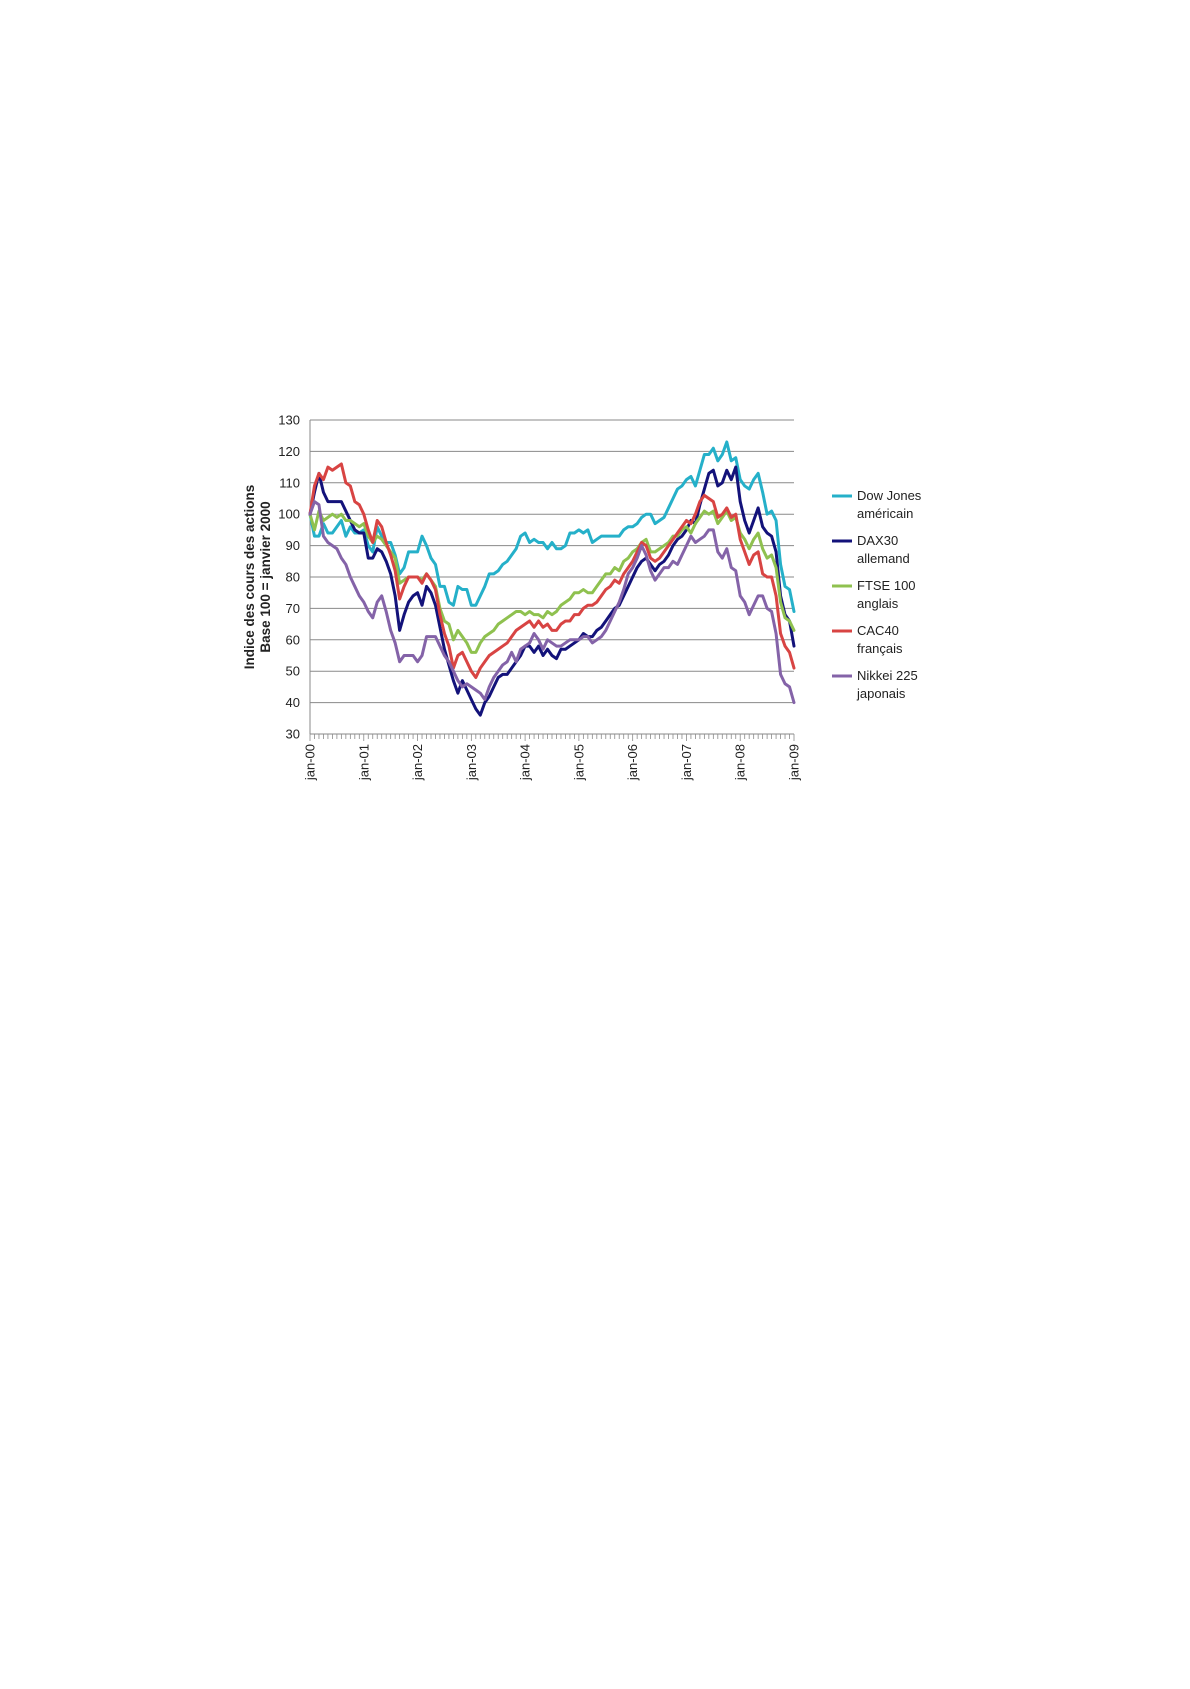 The image size is (1190, 1689). I want to click on gridlines, so click(552, 577).